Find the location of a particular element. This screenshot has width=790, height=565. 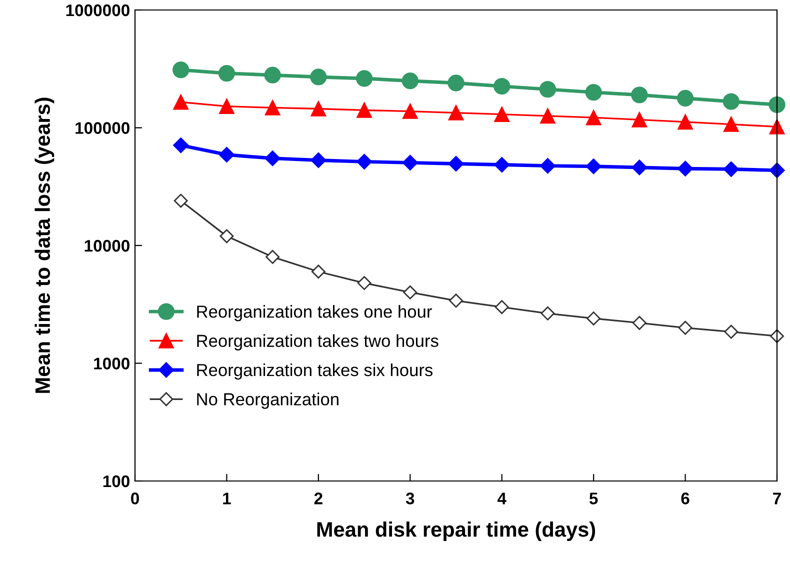

y-tick-label: 1000 is located at coordinates (112, 364).